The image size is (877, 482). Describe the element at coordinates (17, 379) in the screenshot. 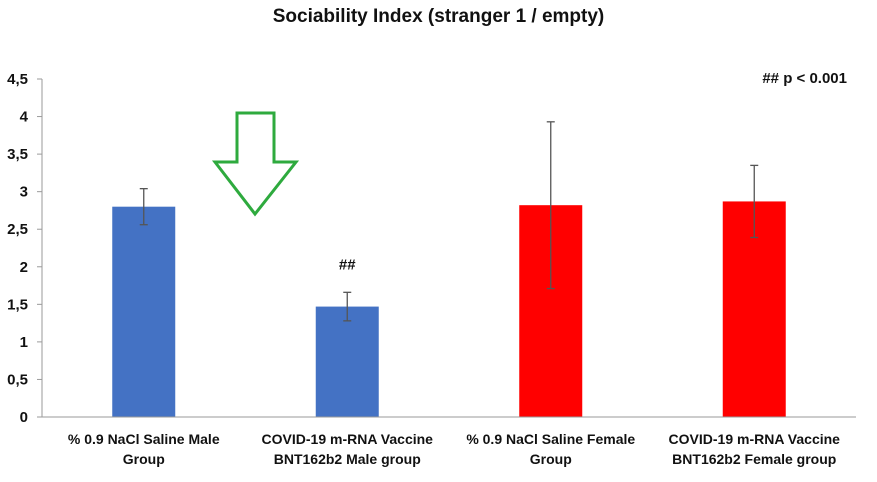

I see `y-tick-label: 0,5` at that location.